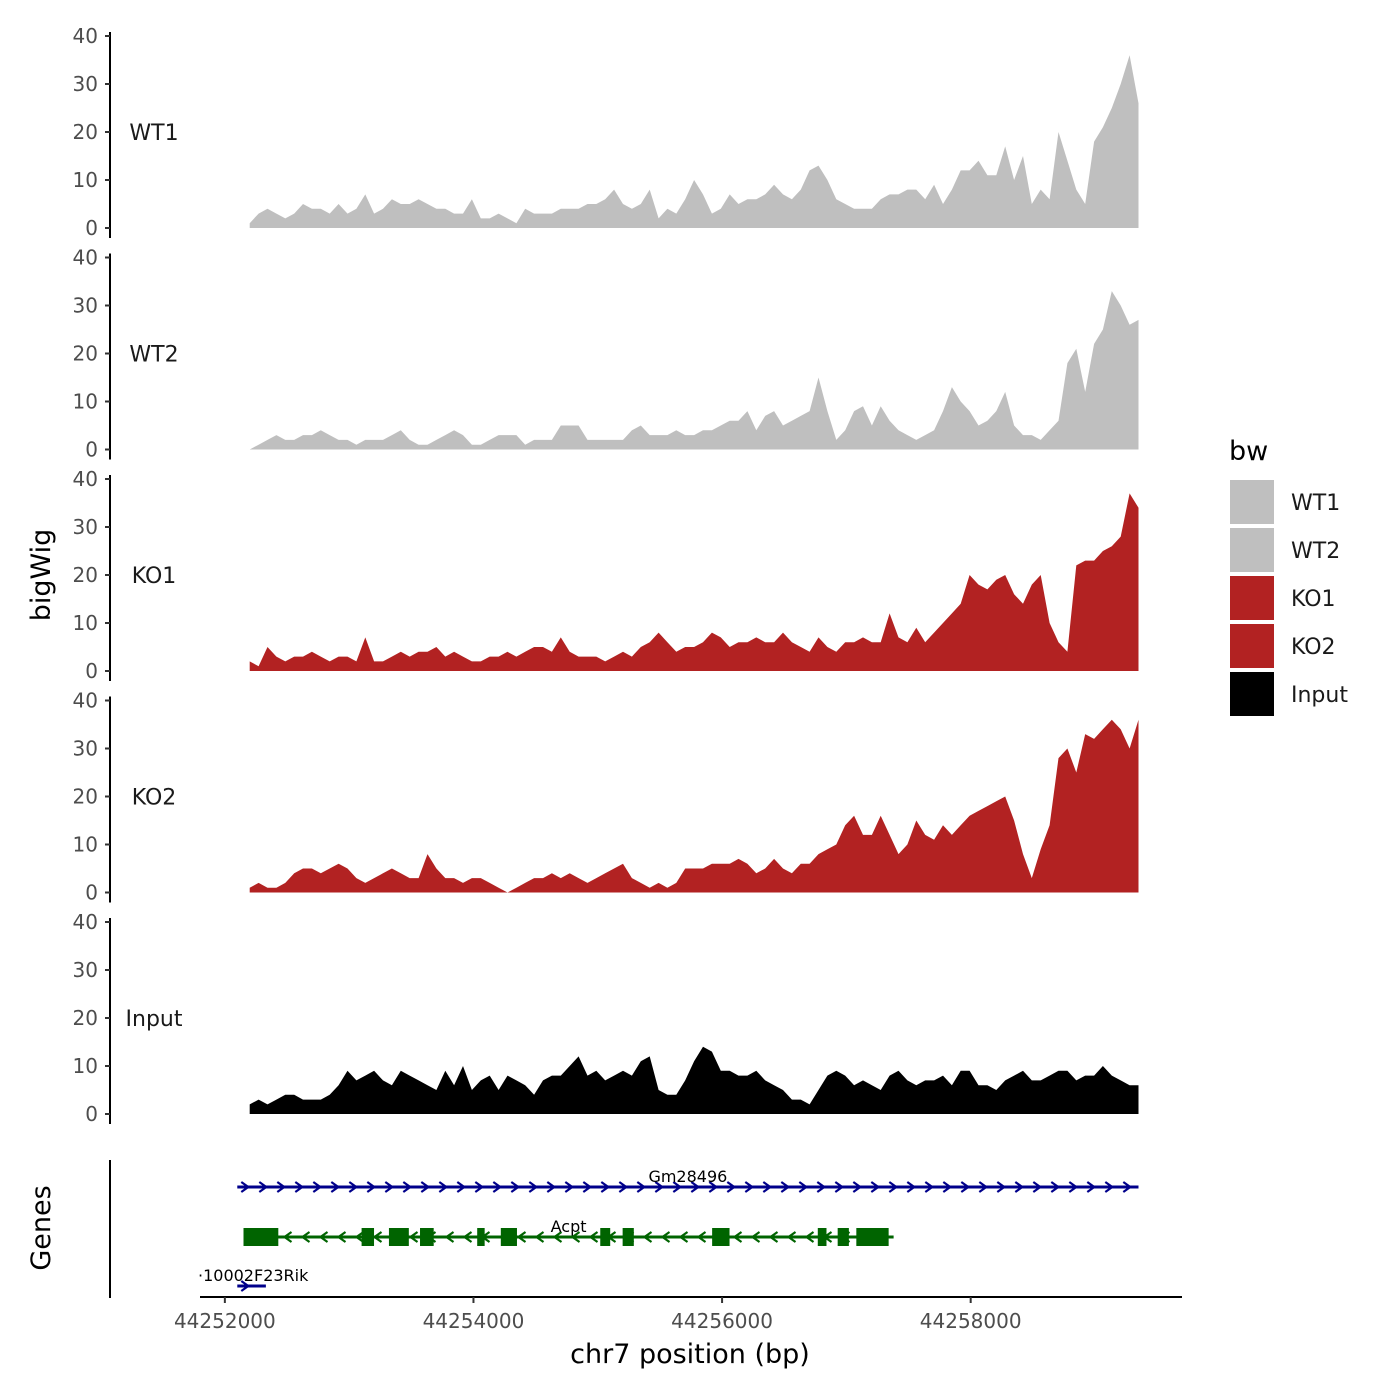 This screenshot has height=1400, width=1400. Describe the element at coordinates (1319, 695) in the screenshot. I see `legend-label: Input` at that location.